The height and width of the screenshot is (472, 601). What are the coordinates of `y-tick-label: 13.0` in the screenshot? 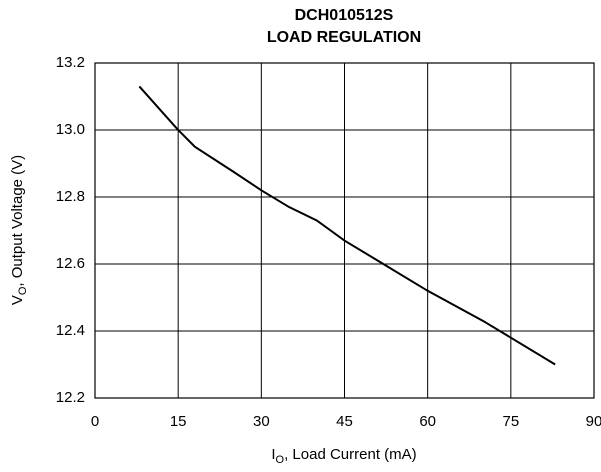 It's located at (70, 129).